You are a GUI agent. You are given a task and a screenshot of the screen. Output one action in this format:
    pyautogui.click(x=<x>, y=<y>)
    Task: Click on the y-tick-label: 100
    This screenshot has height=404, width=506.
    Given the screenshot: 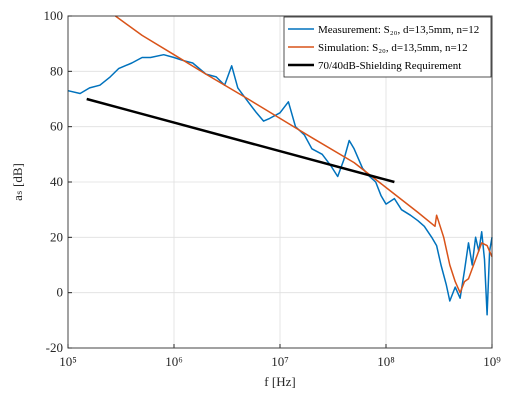 What is the action you would take?
    pyautogui.click(x=54, y=15)
    